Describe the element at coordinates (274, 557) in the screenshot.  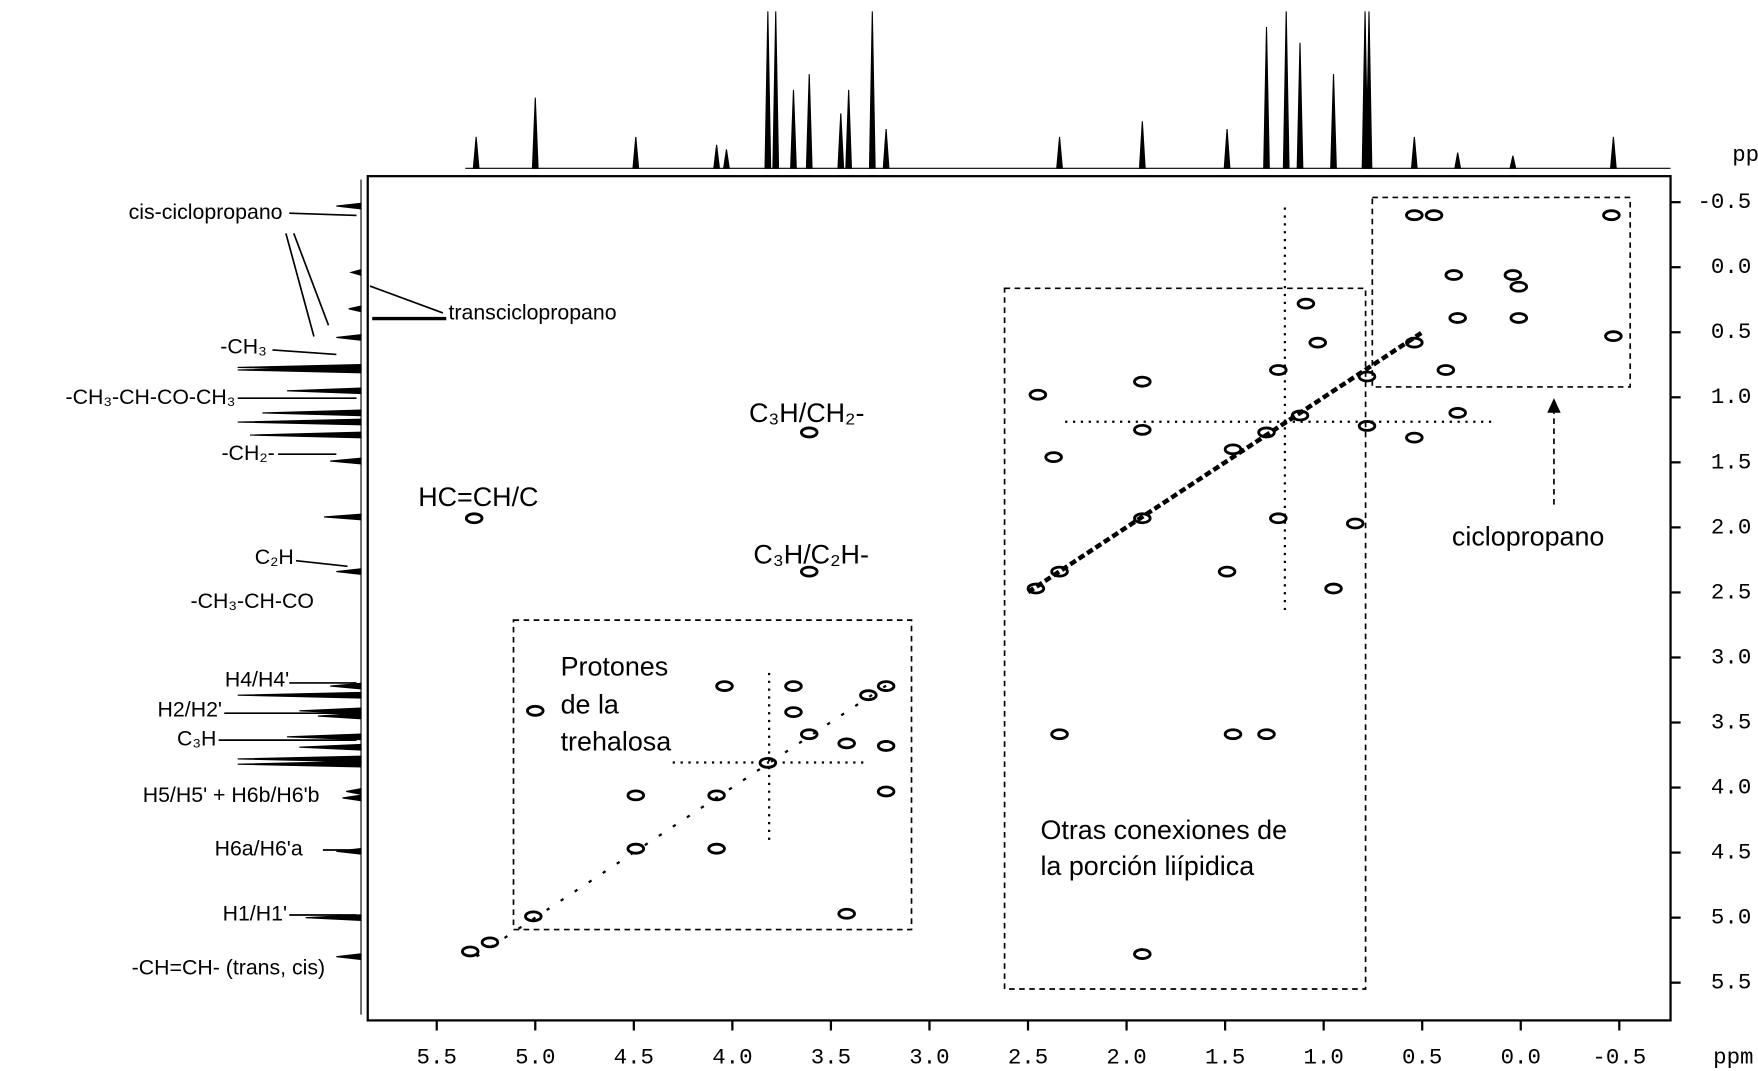
I see `peak-label: C₂H` at that location.